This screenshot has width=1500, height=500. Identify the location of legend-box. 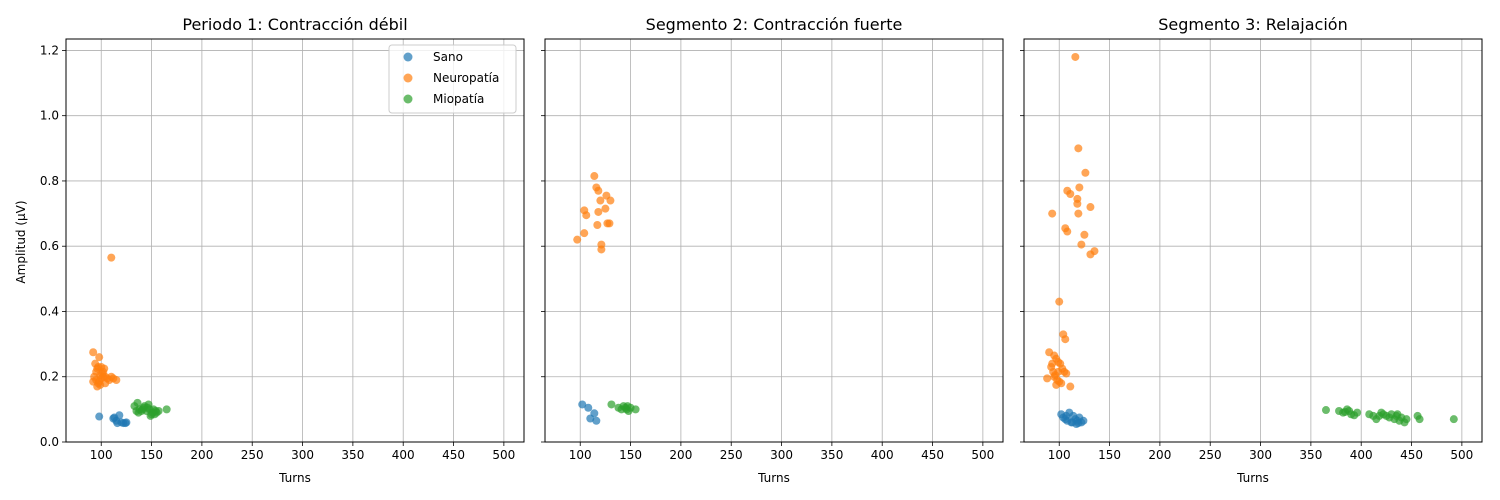
(452, 79).